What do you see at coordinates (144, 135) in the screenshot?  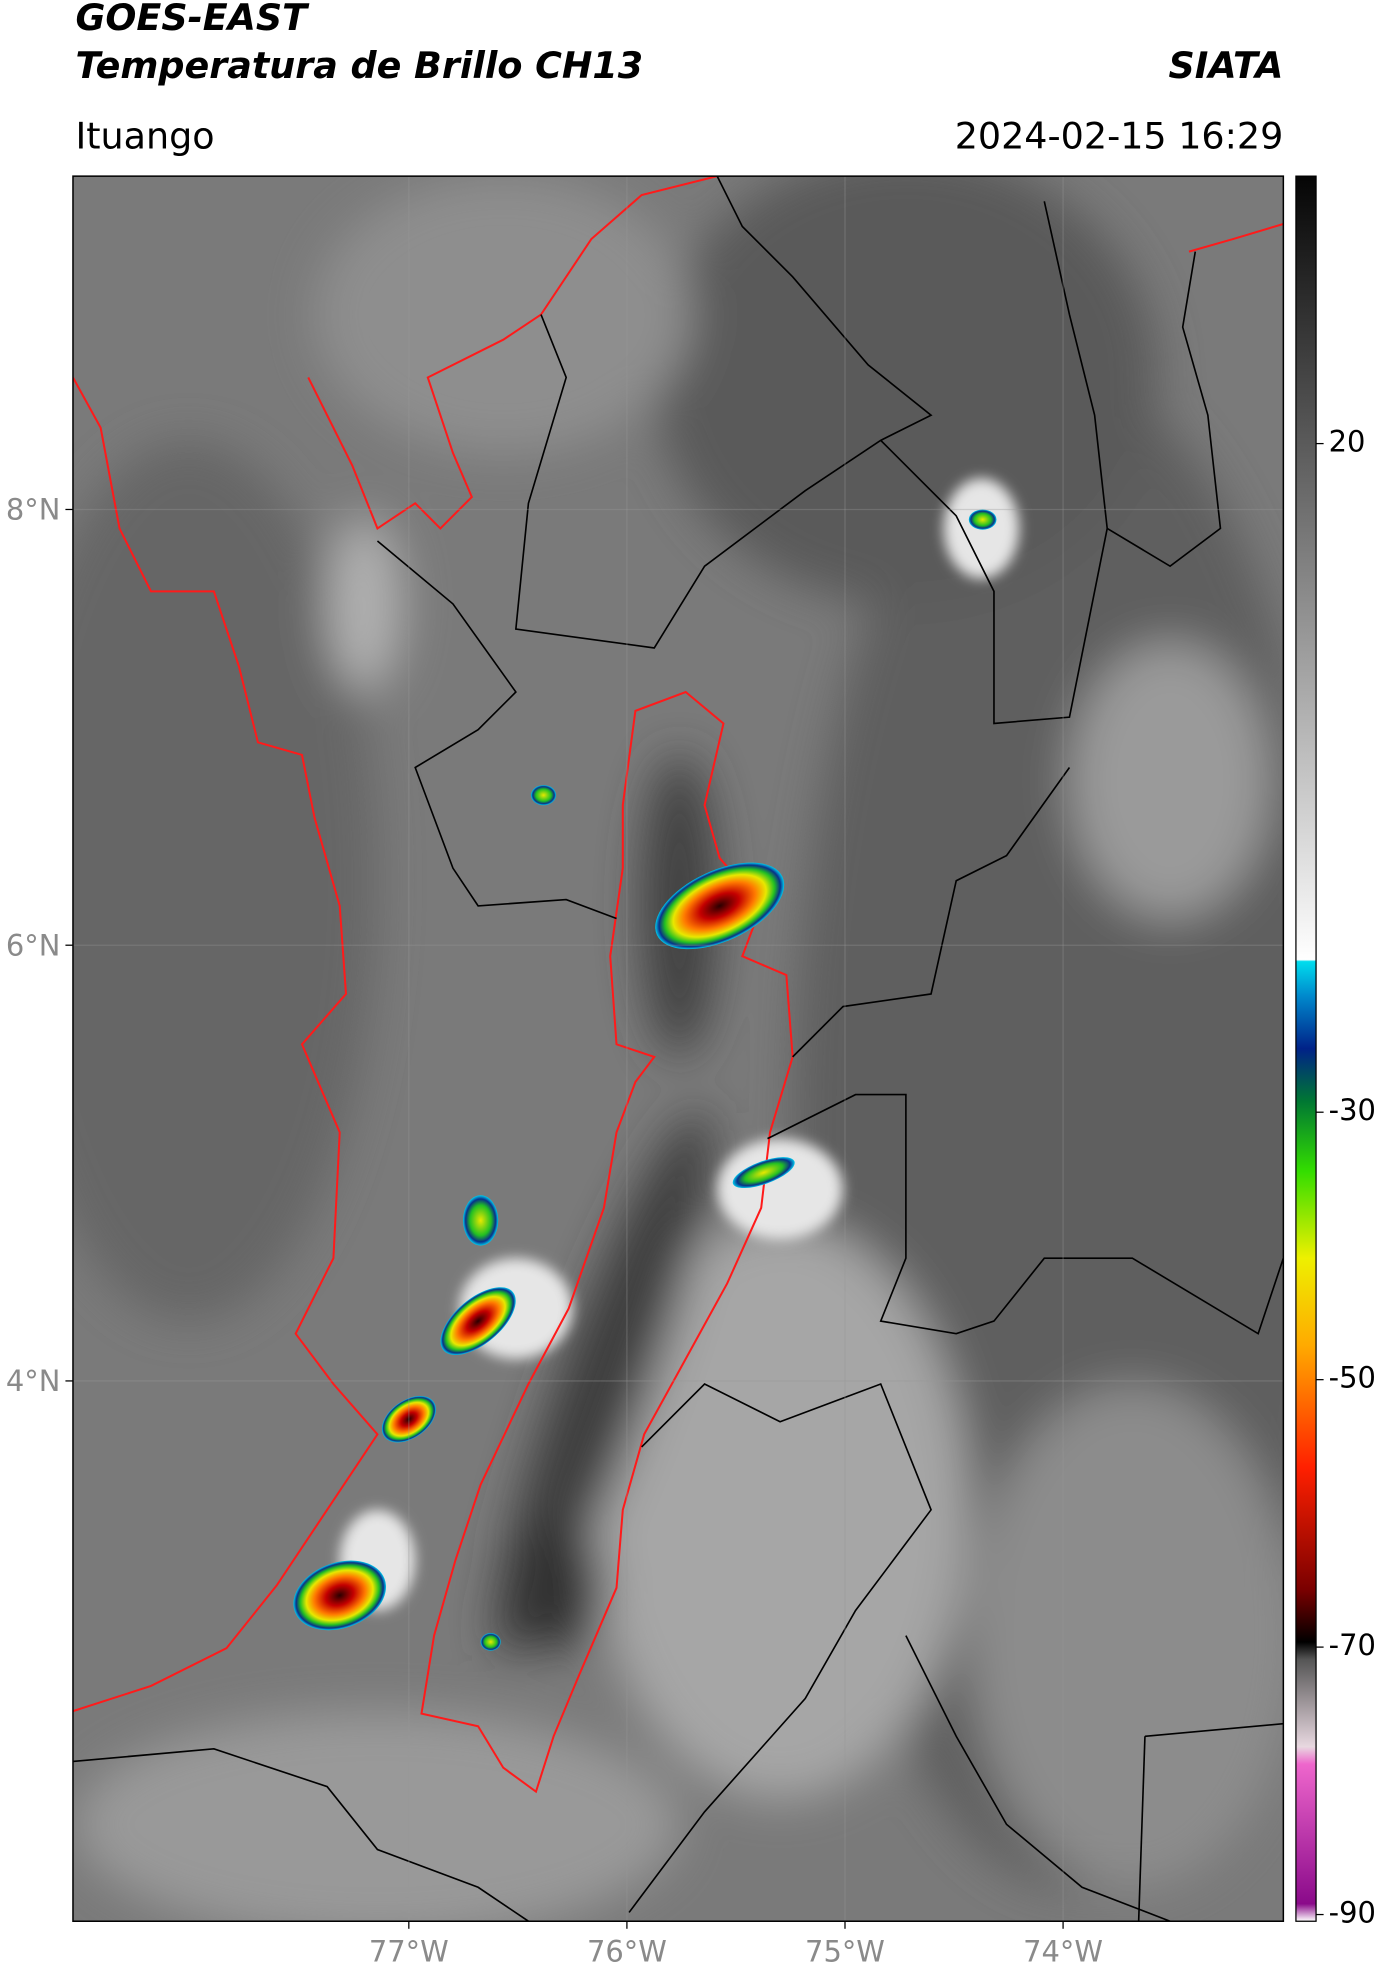 I see `location: Ituango` at bounding box center [144, 135].